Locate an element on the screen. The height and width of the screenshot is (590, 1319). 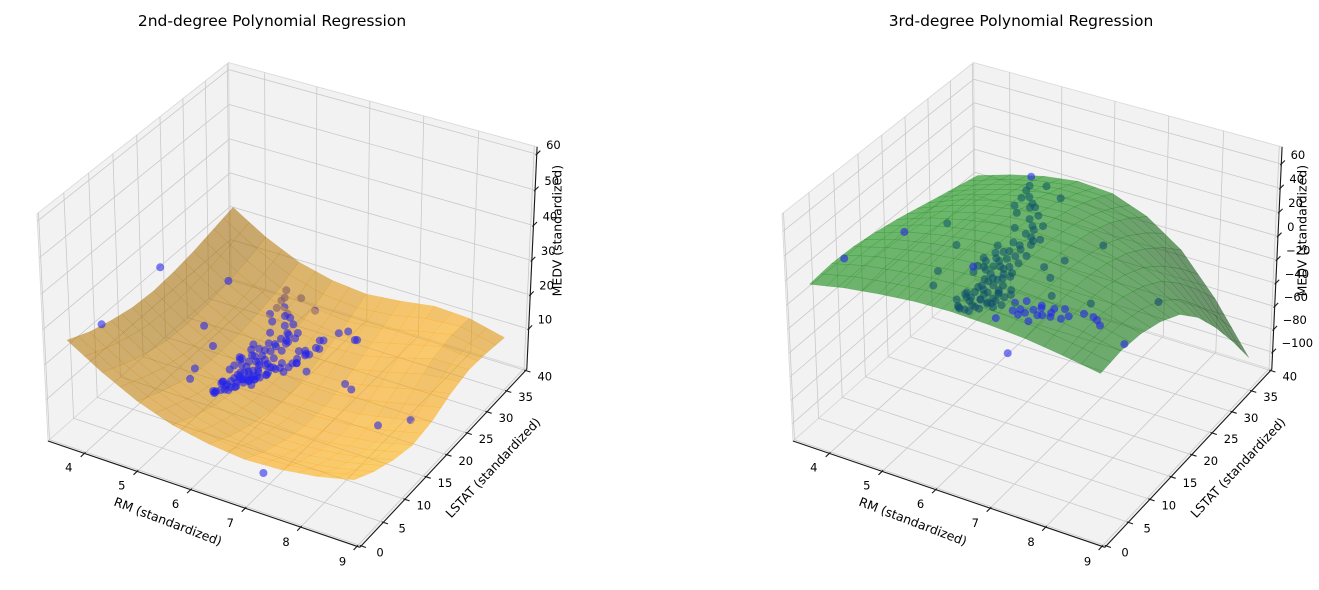
z-tick-label: −80 is located at coordinates (1295, 320).